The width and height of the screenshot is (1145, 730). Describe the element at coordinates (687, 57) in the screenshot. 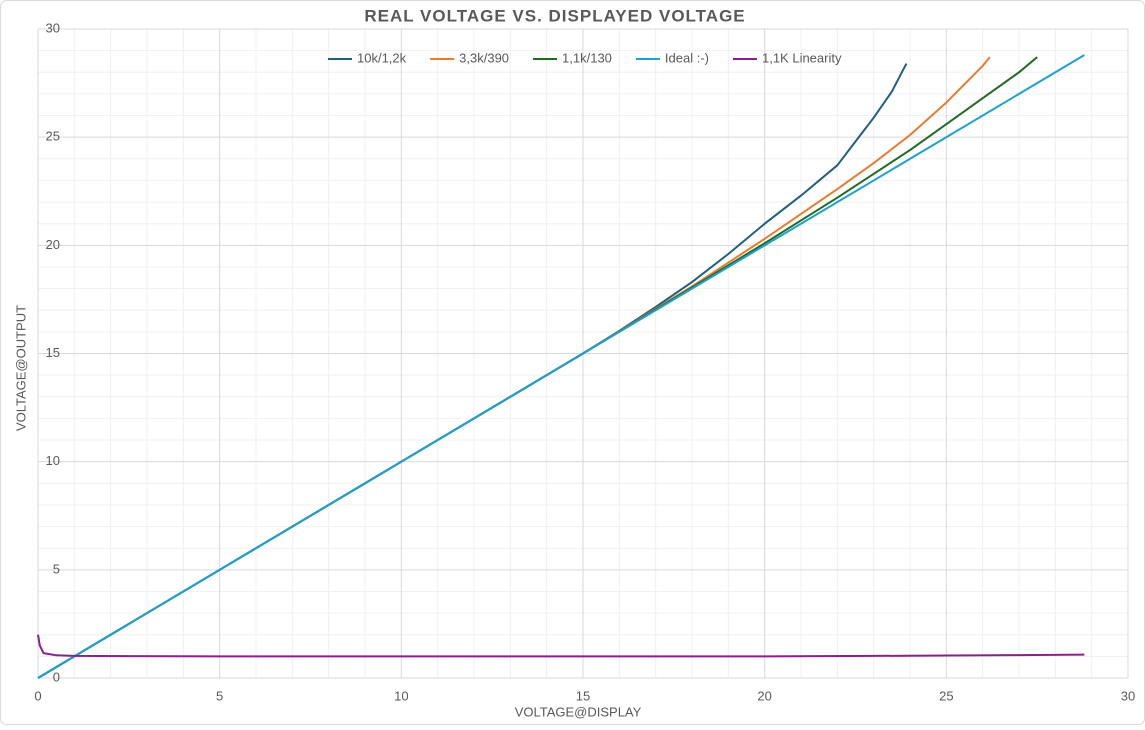

I see `legend-label: Ideal :-)` at that location.